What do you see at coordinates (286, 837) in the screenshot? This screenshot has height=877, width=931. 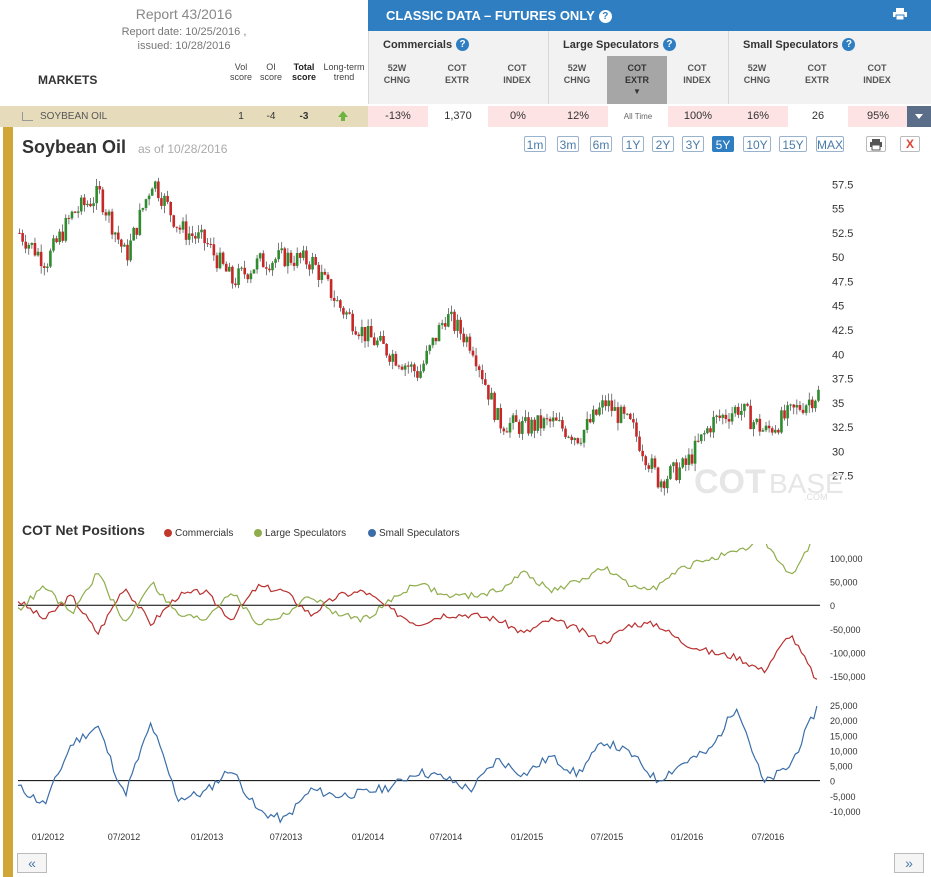 I see `x-tick-label: 07/2013` at bounding box center [286, 837].